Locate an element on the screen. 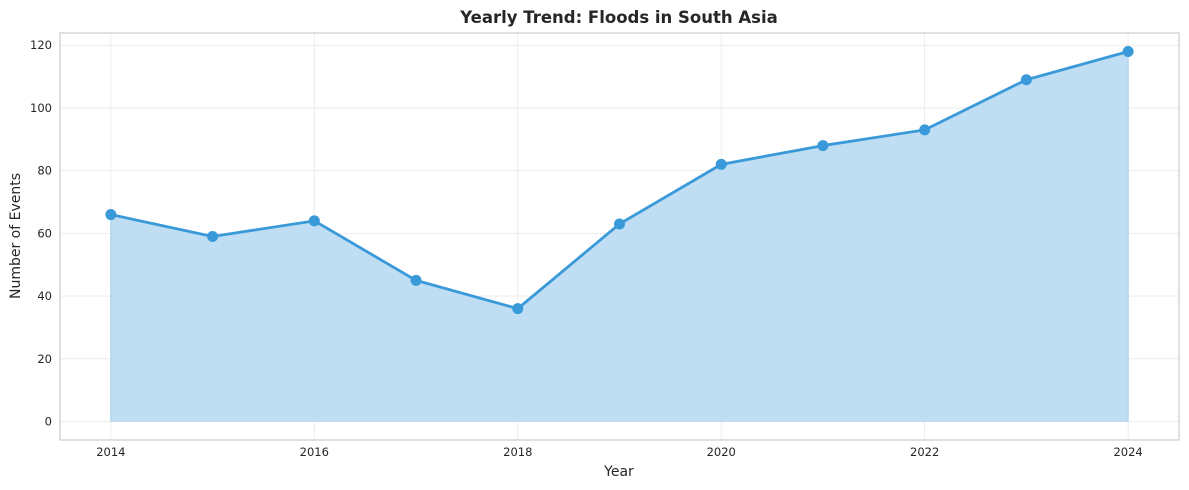 This screenshot has height=490, width=1189. y-tick-label: 0 is located at coordinates (48, 422).